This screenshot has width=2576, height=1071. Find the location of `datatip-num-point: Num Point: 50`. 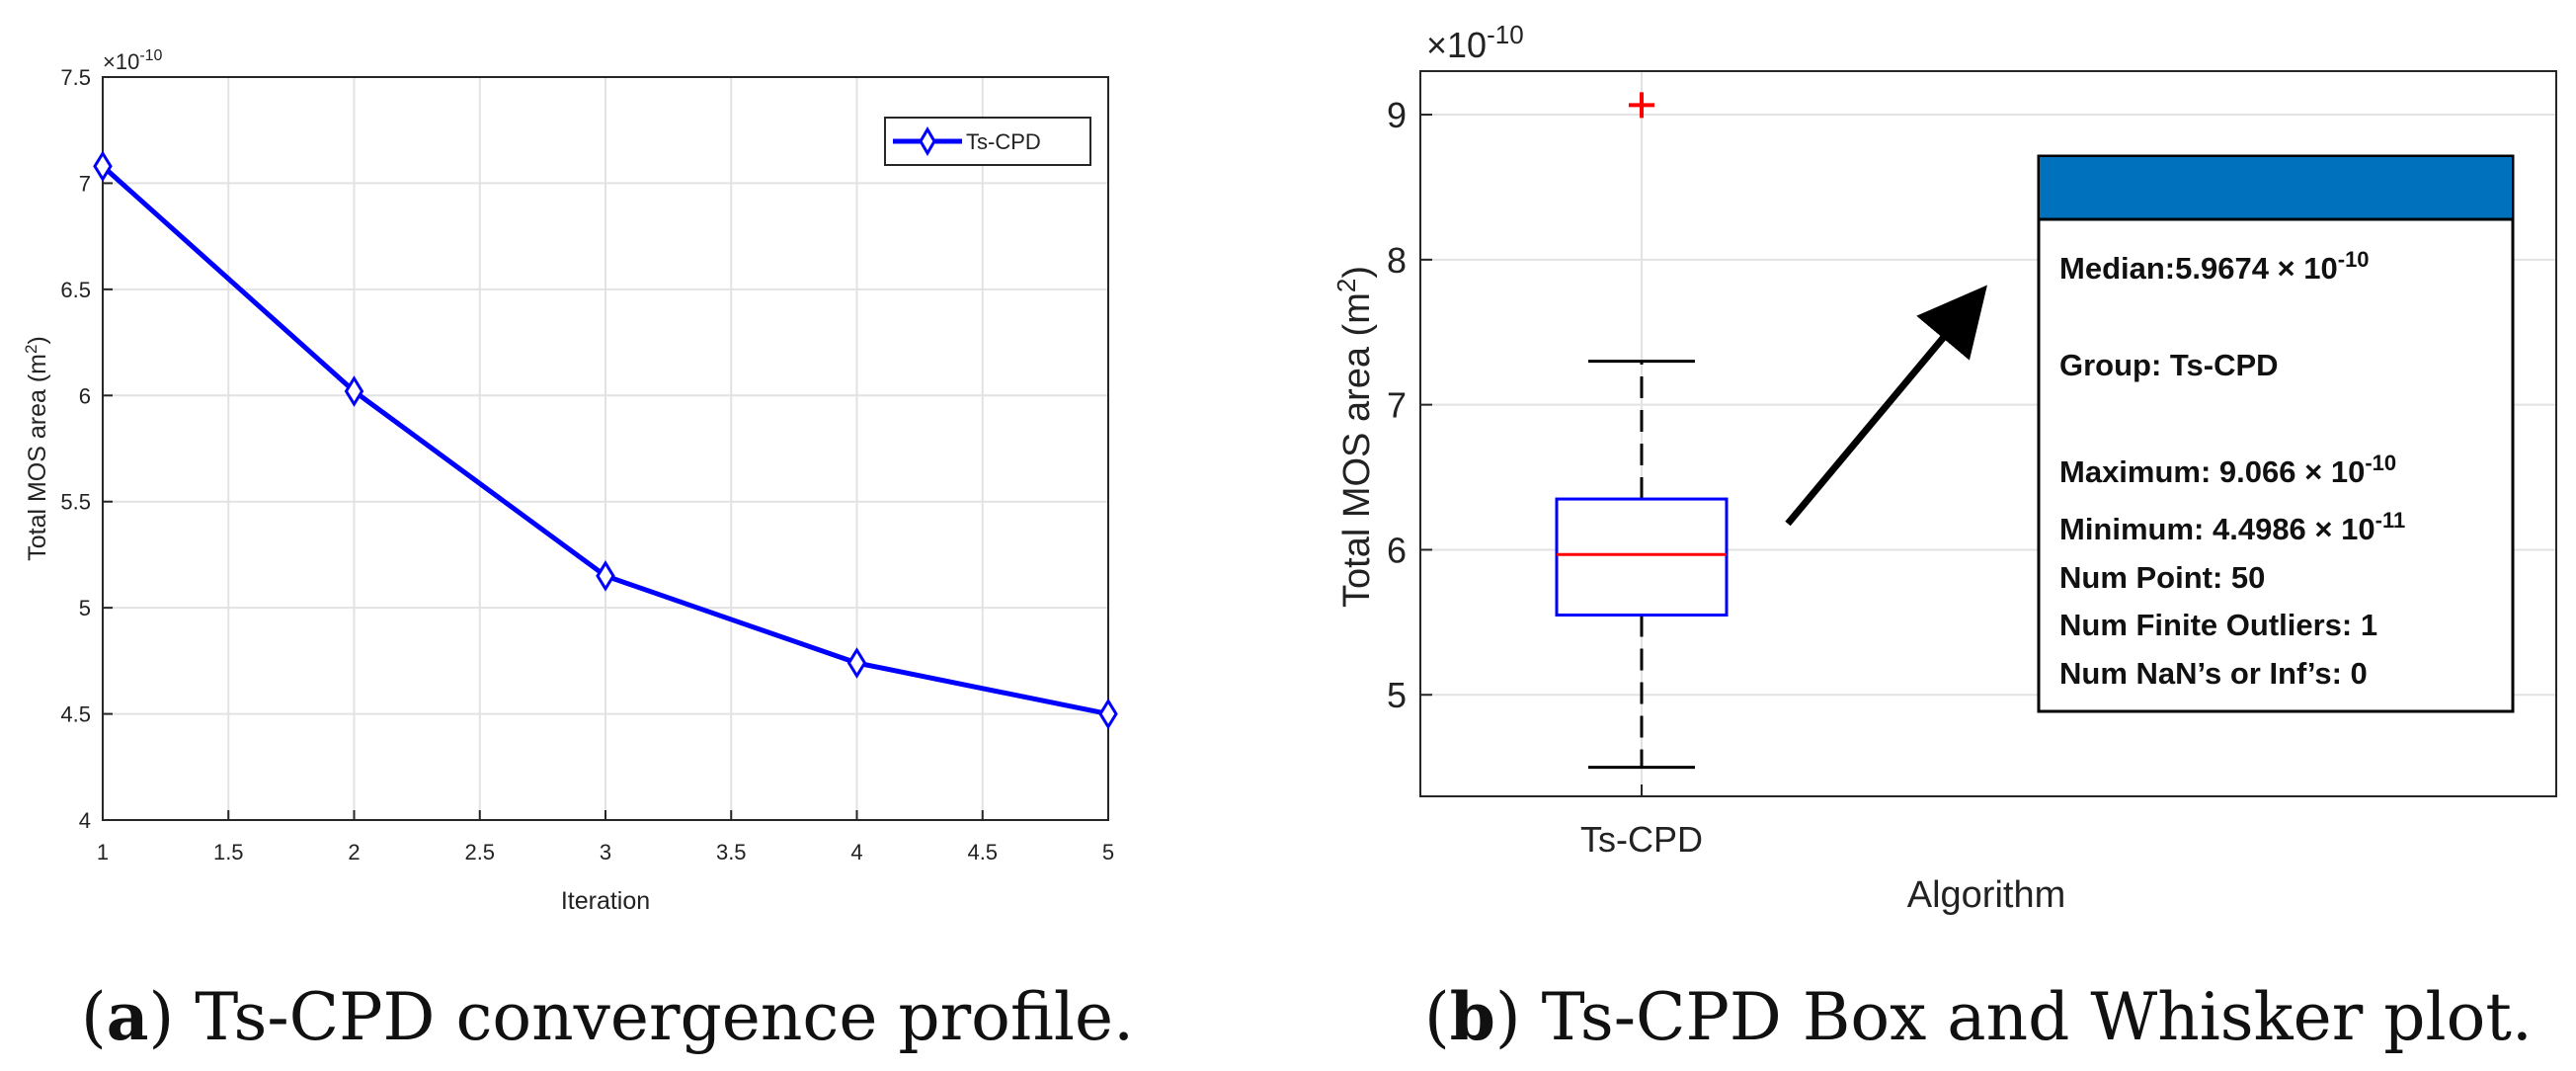

datatip-num-point: Num Point: 50 is located at coordinates (2162, 577).